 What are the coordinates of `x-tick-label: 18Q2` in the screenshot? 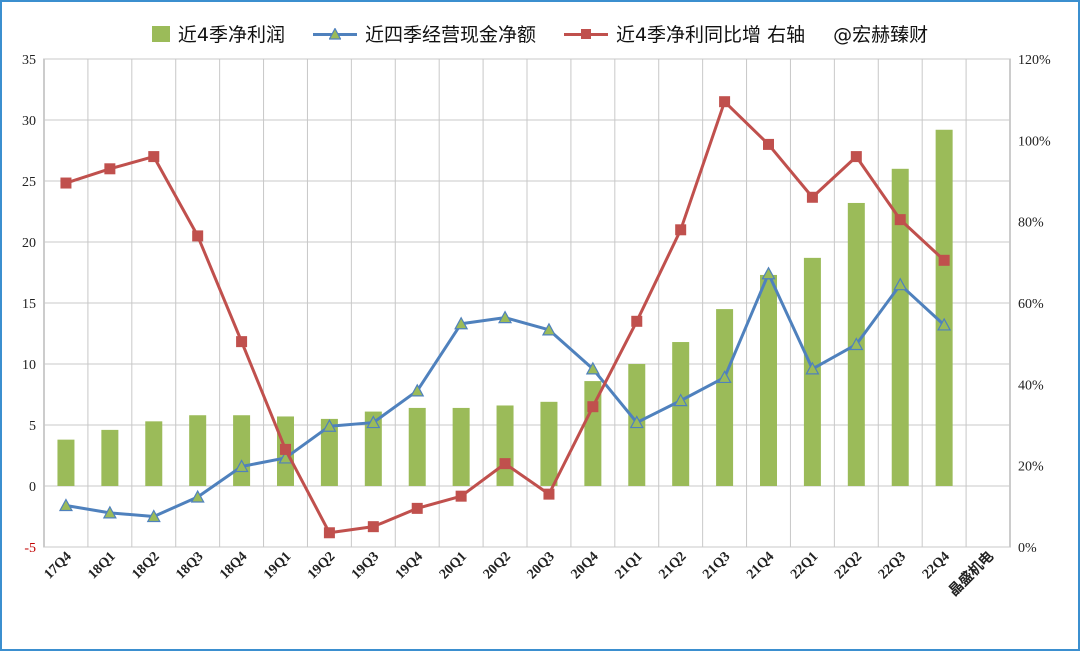 It's located at (145, 565).